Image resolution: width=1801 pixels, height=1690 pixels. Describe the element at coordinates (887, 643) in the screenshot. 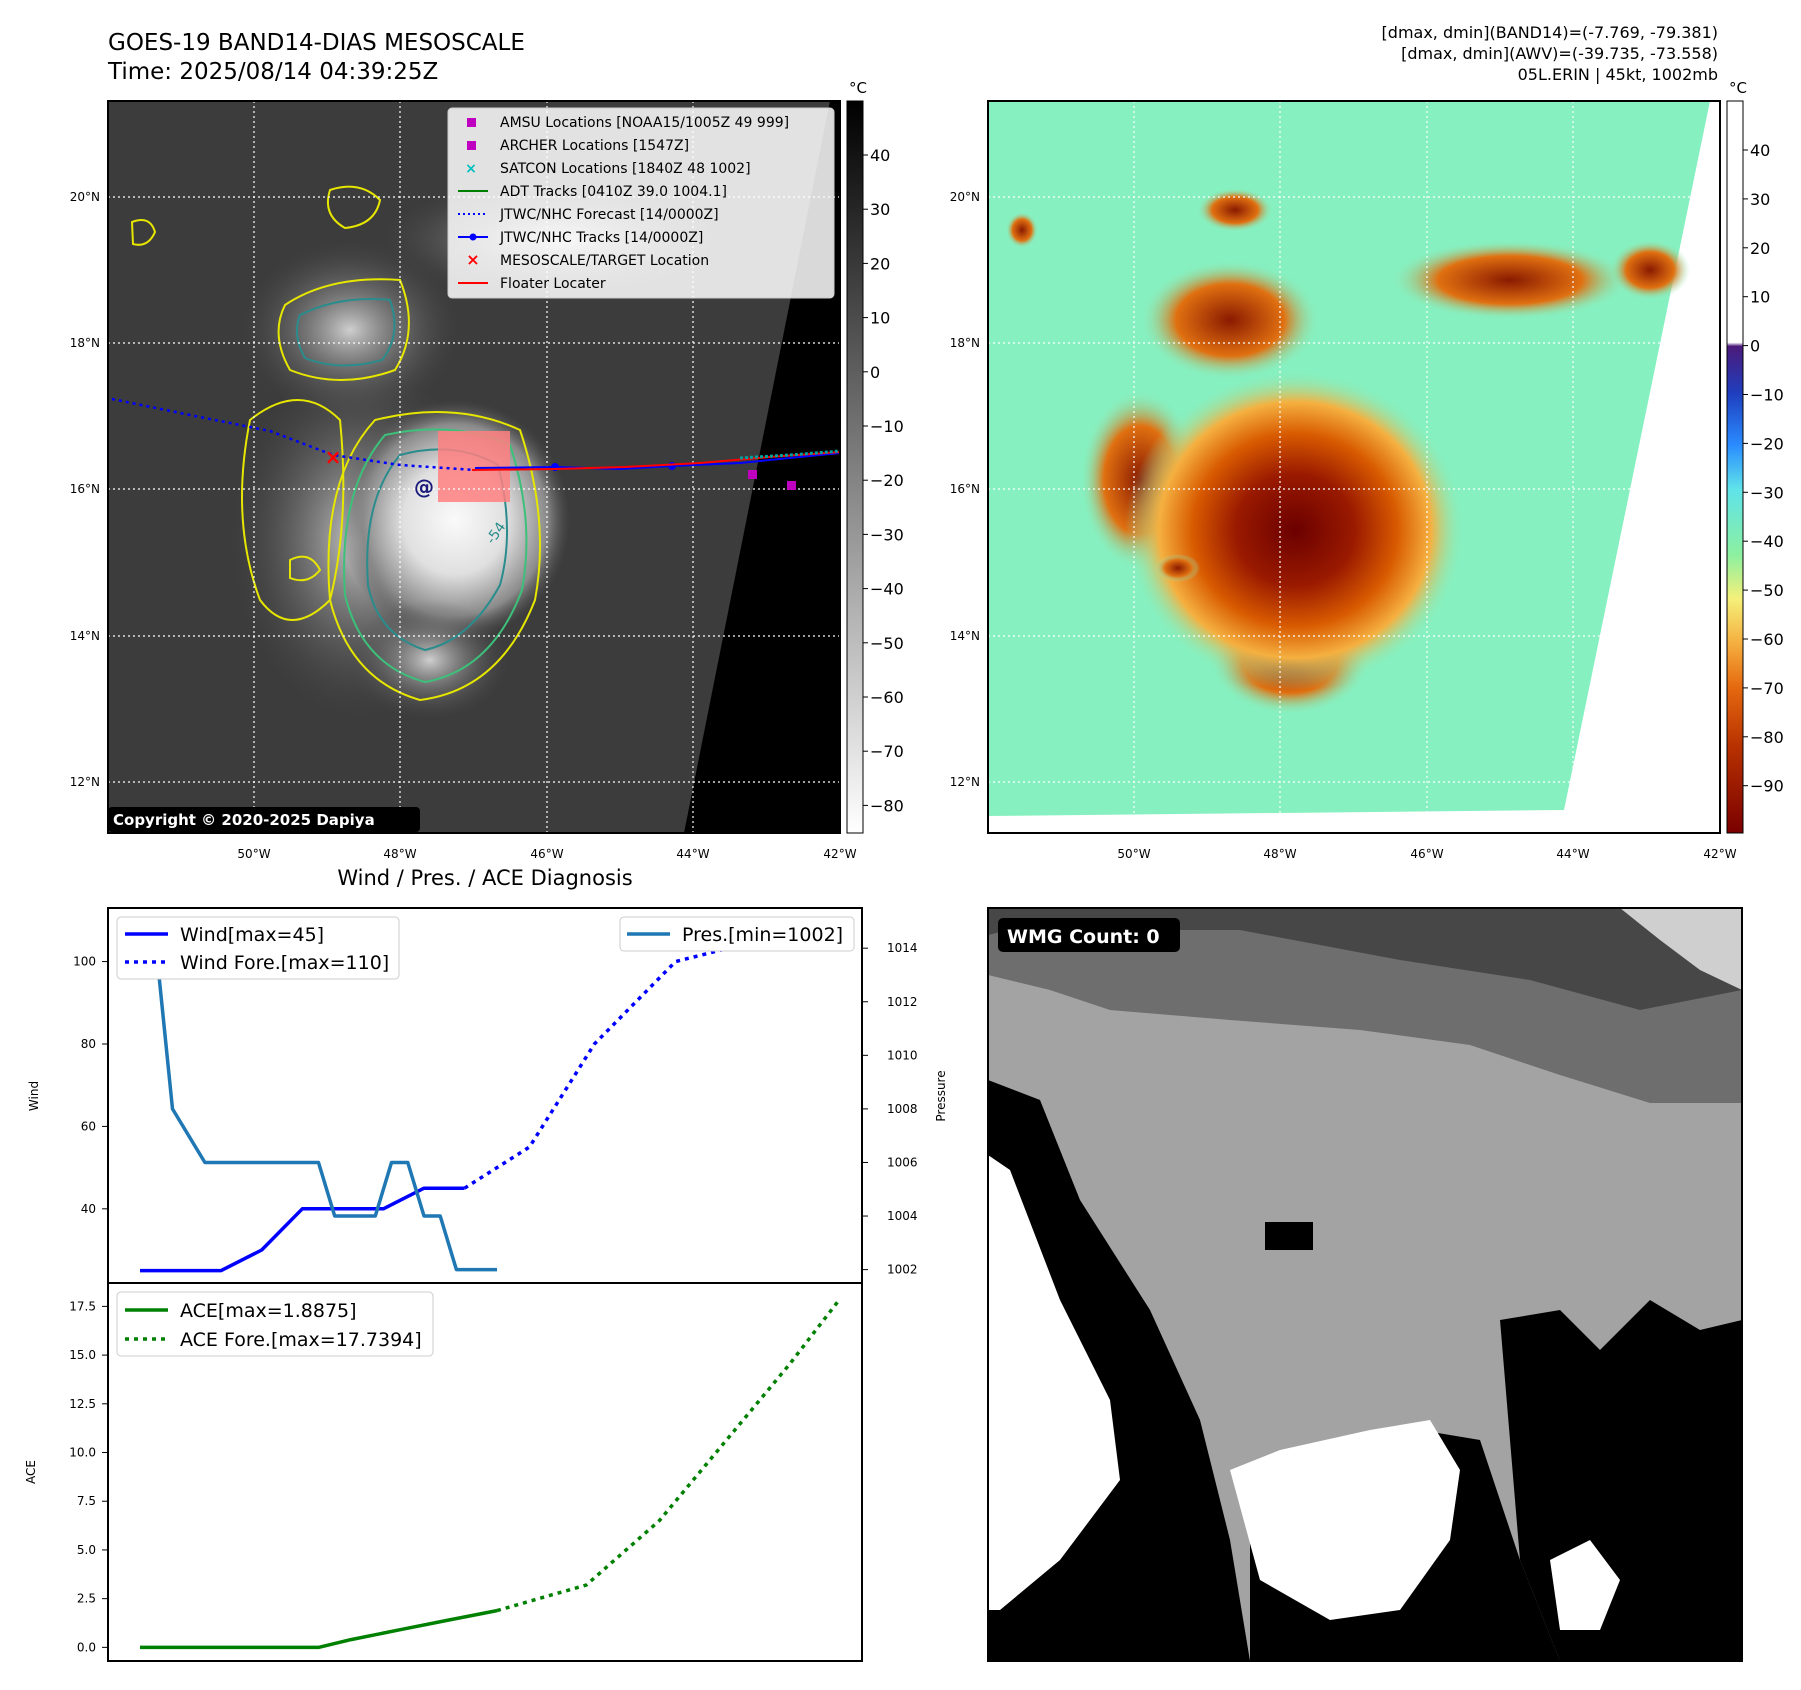

I see `gray-colorbar-tick-label: −50` at that location.